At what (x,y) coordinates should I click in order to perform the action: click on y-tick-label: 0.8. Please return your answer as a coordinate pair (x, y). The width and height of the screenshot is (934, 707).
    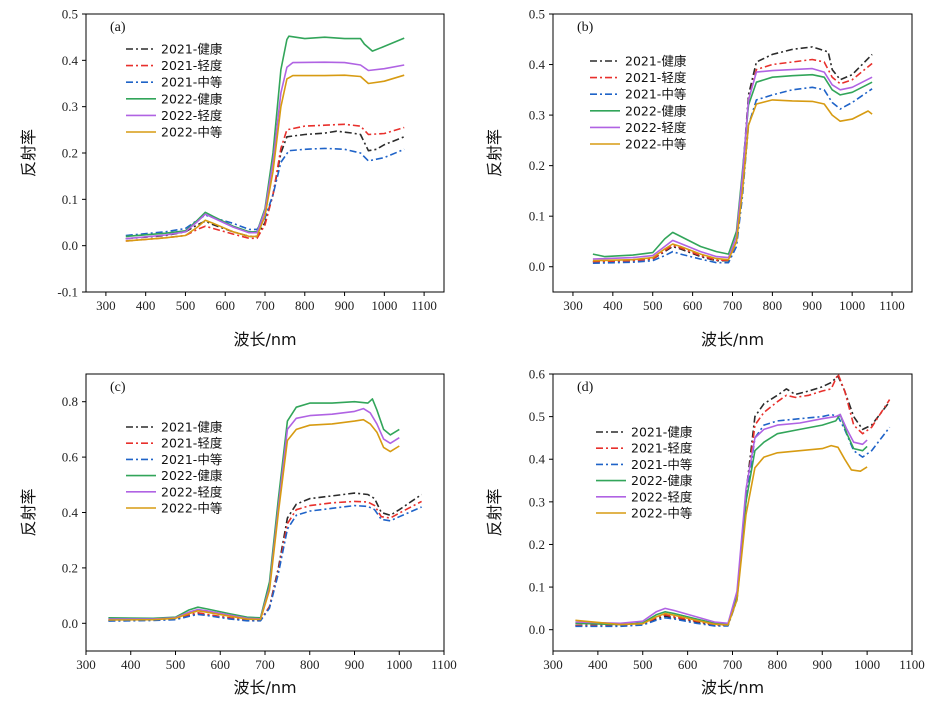
    Looking at the image, I should click on (70, 401).